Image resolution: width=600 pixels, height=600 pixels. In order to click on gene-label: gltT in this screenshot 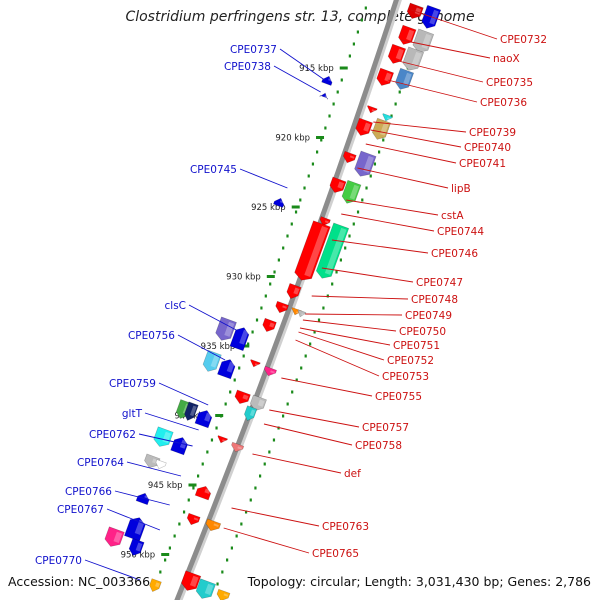, I will do `click(132, 414)`.